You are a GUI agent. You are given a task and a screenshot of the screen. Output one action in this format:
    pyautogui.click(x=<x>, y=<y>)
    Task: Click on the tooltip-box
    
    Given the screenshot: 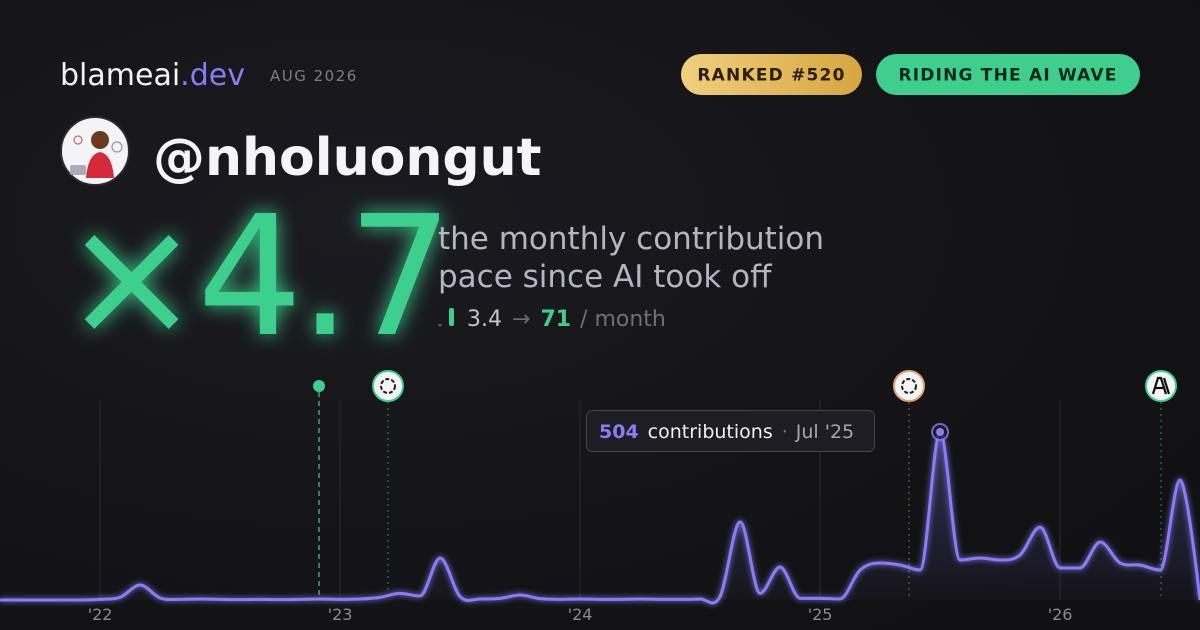 What is the action you would take?
    pyautogui.click(x=730, y=431)
    